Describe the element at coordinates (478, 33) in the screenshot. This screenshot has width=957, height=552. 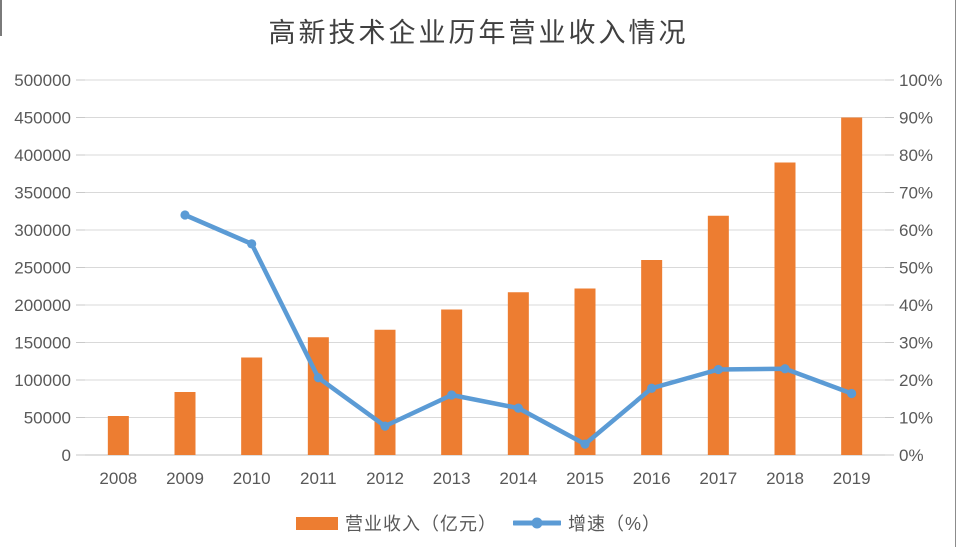
I see `chart-title: 高新技术企业历年营业收入情况` at that location.